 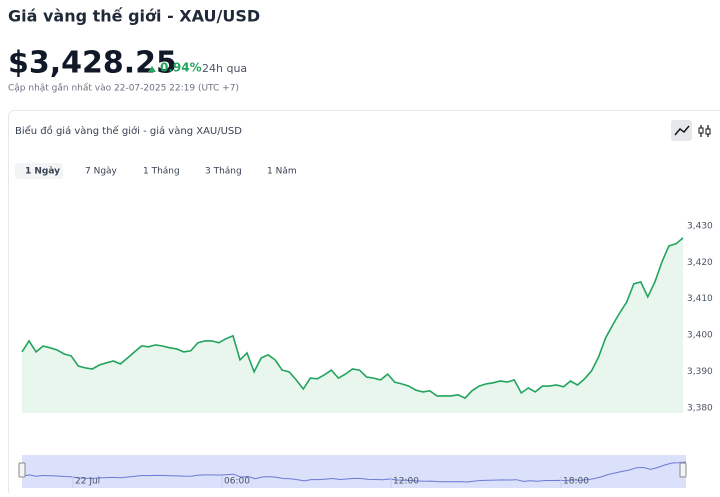 What do you see at coordinates (406, 482) in the screenshot?
I see `navigator-label: 12:00` at bounding box center [406, 482].